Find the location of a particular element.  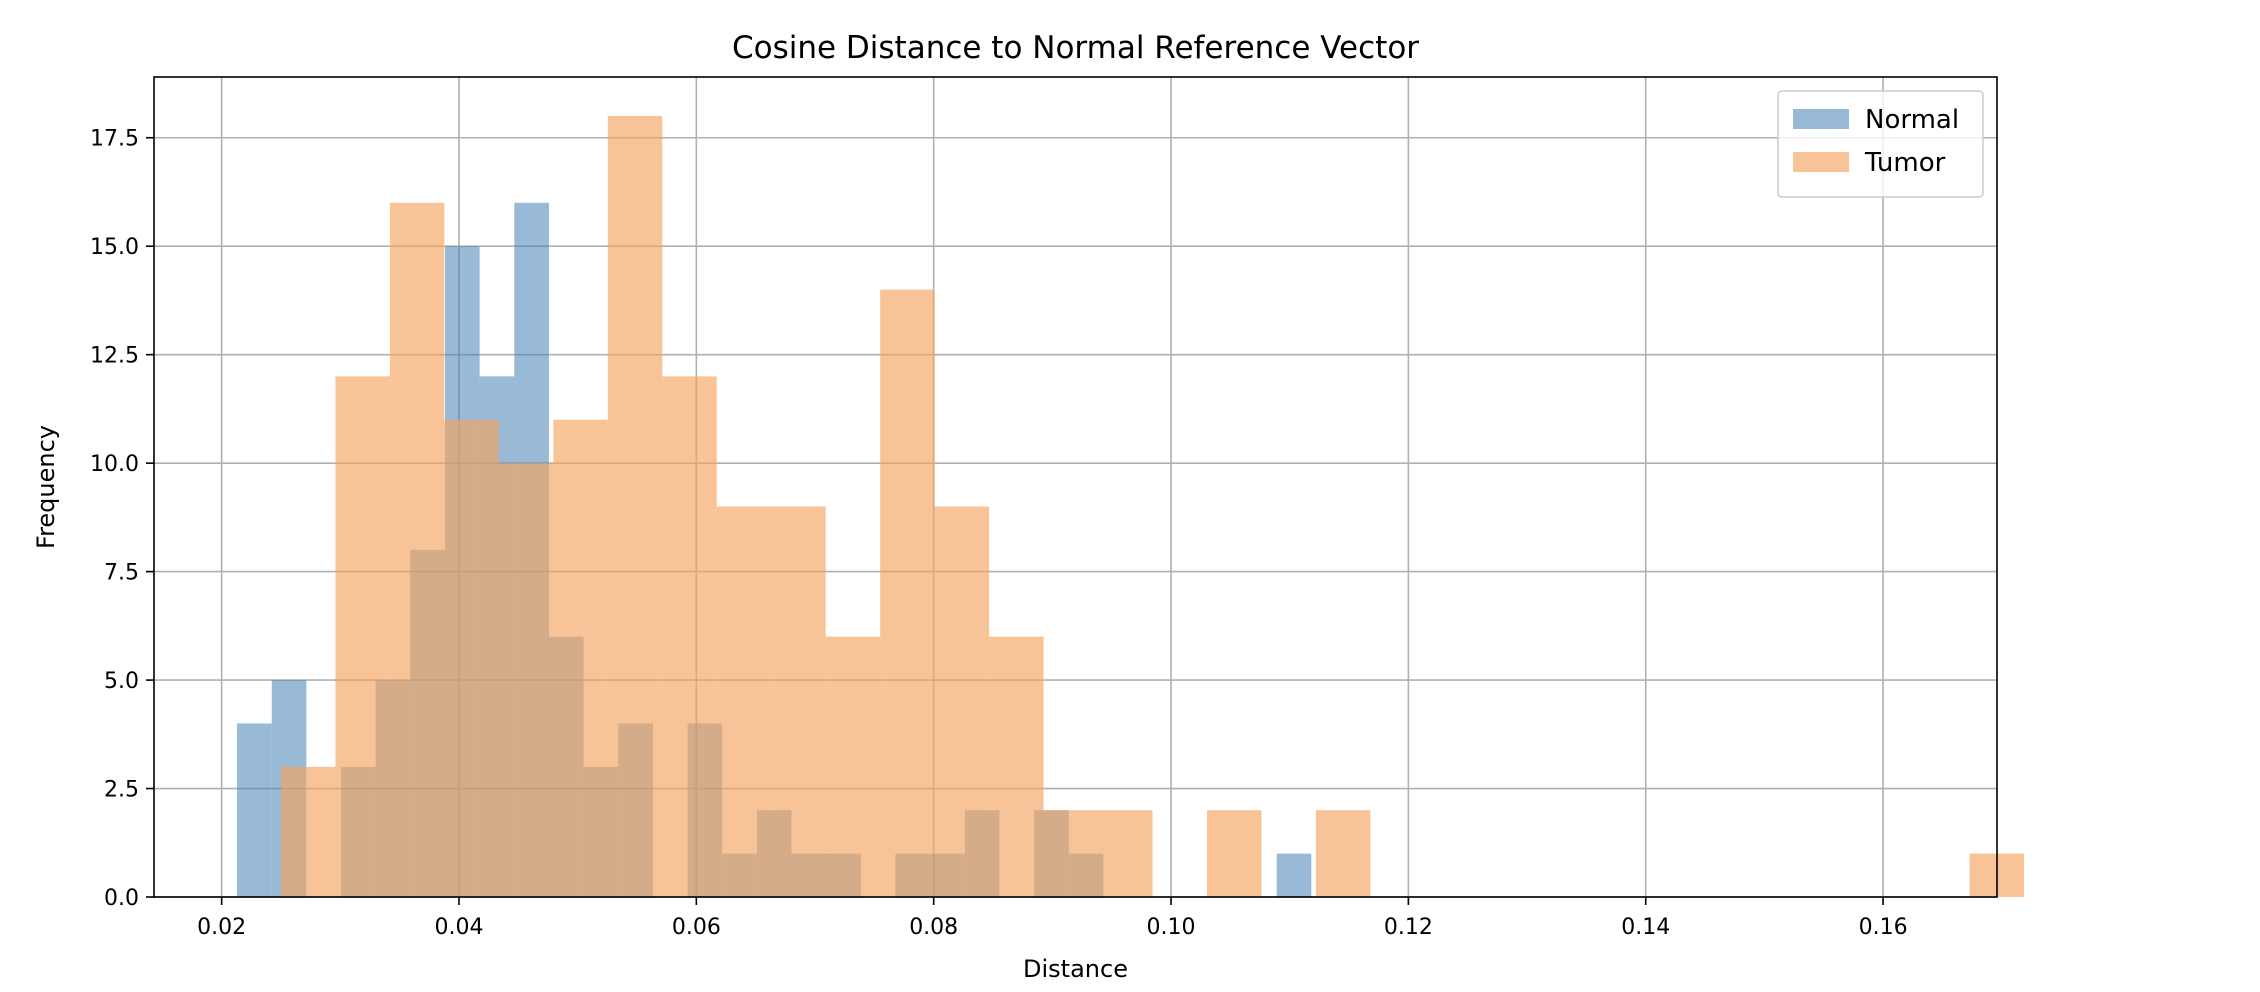

x-tick-label: 0.14 is located at coordinates (1645, 927).